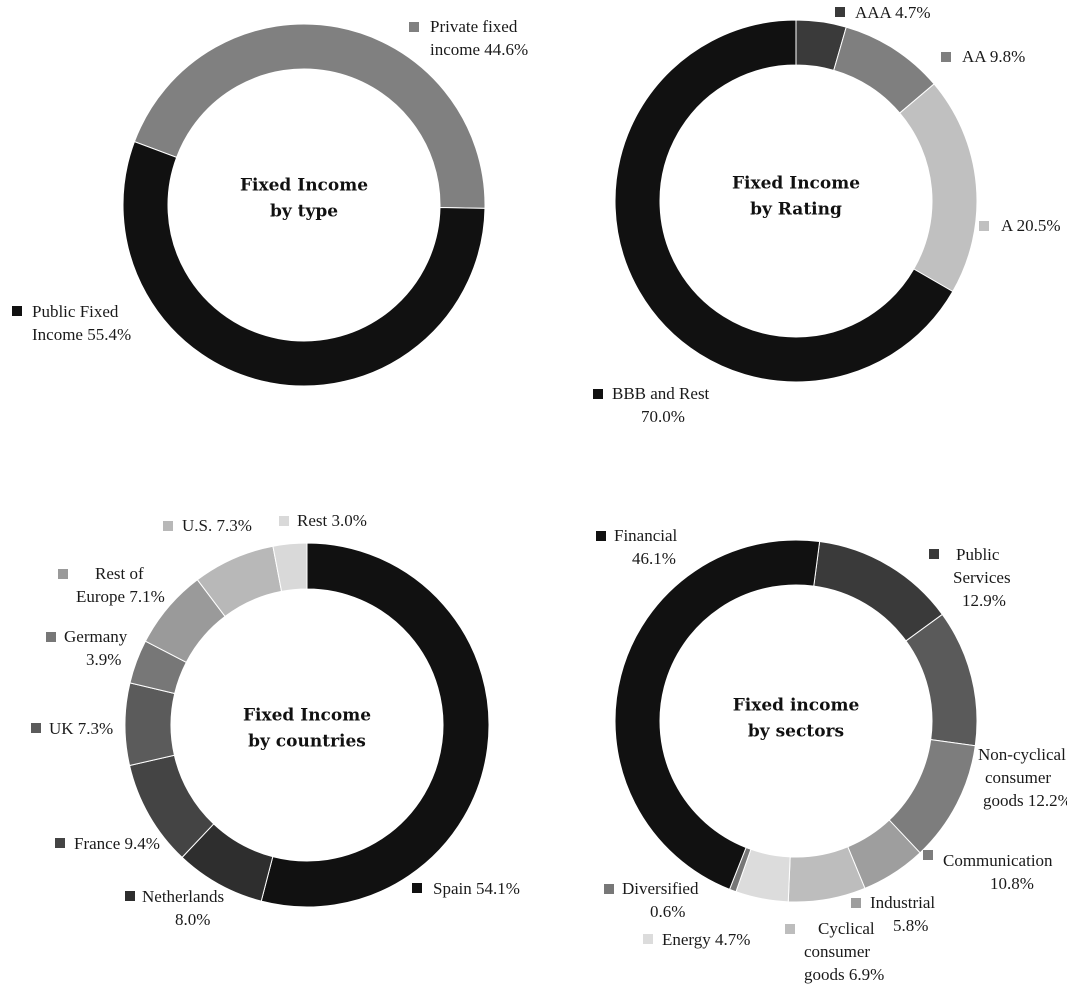 The width and height of the screenshot is (1067, 984). I want to click on slice-label: Spain 54.1%, so click(476, 888).